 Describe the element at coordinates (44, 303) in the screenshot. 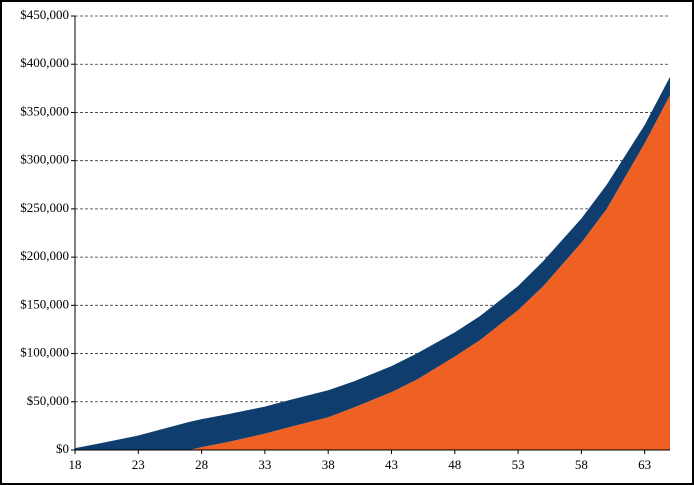

I see `y-tick-label: $150,000` at that location.